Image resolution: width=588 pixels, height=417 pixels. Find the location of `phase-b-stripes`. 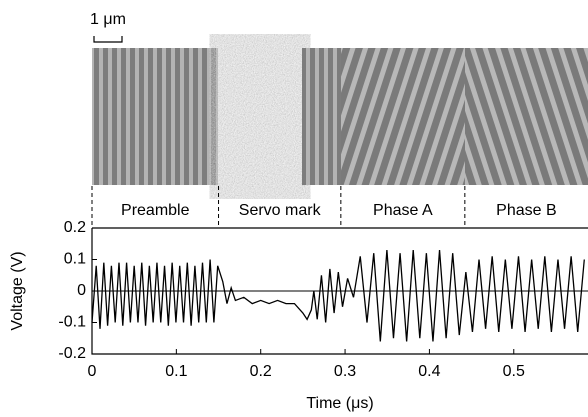

phase-b-stripes is located at coordinates (526, 116).